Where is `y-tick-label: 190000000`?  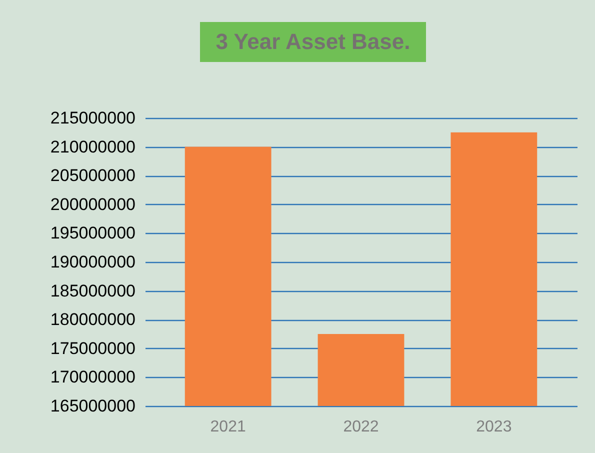 y-tick-label: 190000000 is located at coordinates (93, 262).